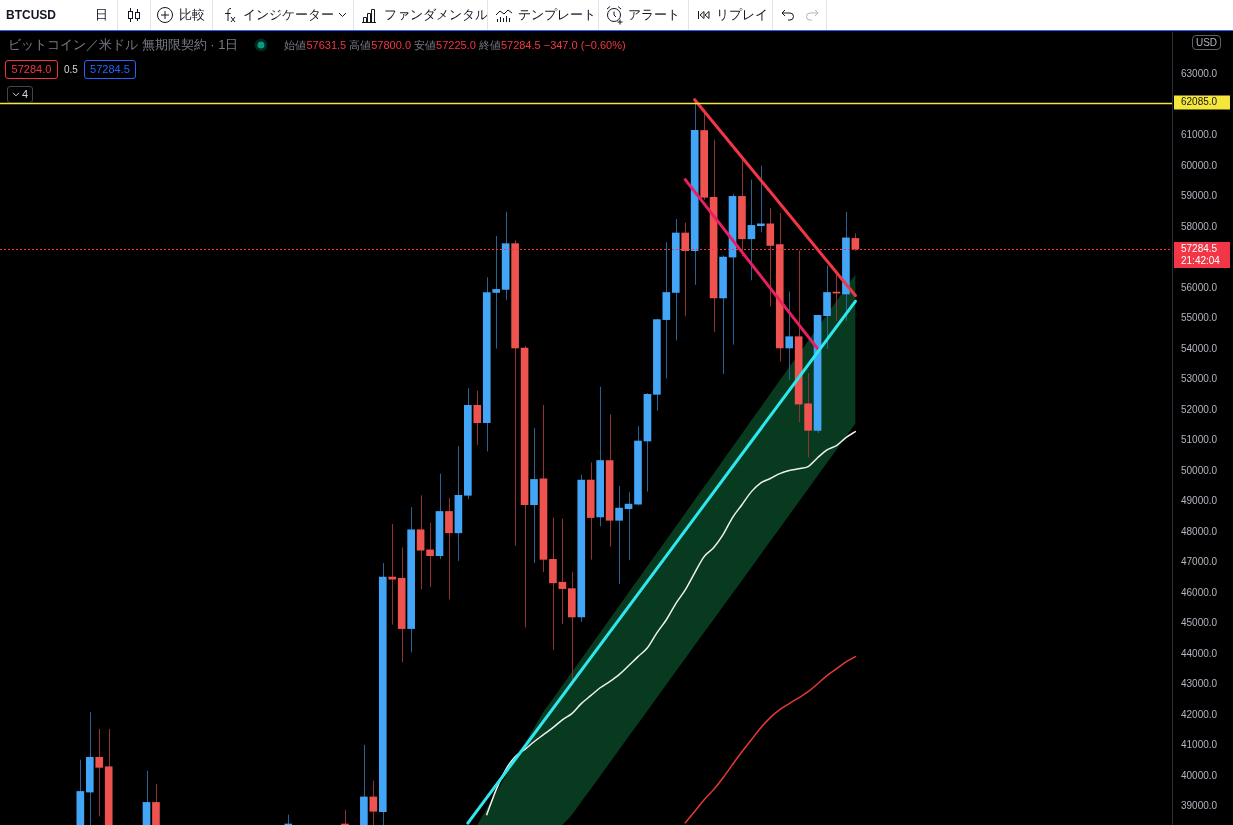 The height and width of the screenshot is (825, 1233). Describe the element at coordinates (1199, 196) in the screenshot. I see `y-tick-label: 59000.0` at that location.